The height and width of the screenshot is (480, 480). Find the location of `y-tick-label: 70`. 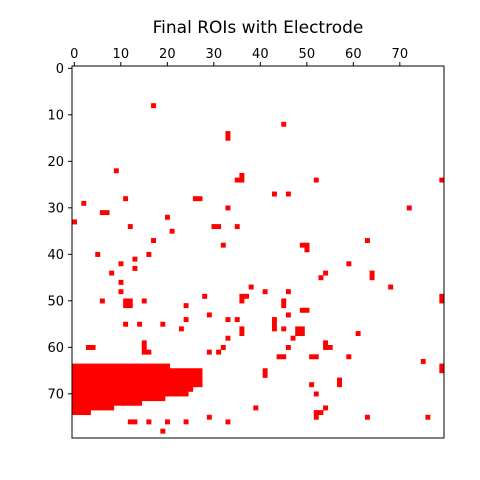

y-tick-label: 70 is located at coordinates (55, 394).